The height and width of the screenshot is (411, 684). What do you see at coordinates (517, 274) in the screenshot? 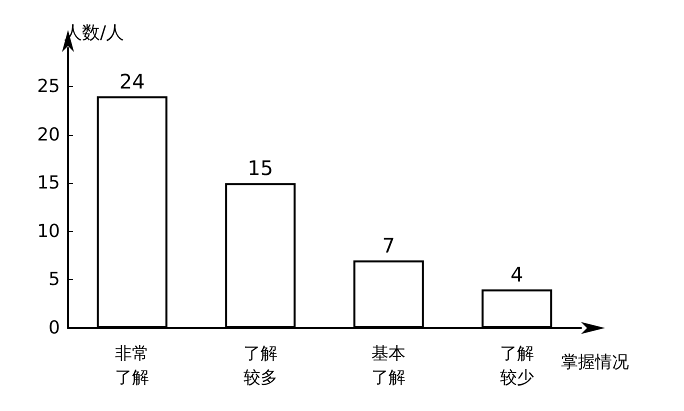
I see `data-label: 4` at bounding box center [517, 274].